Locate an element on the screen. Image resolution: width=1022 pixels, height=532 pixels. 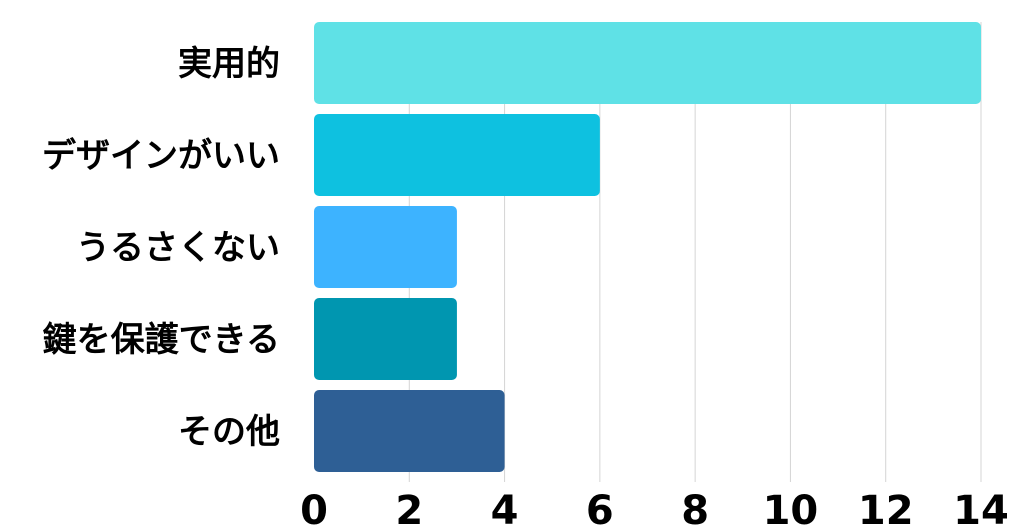
x-tick-label: 10 is located at coordinates (791, 510).